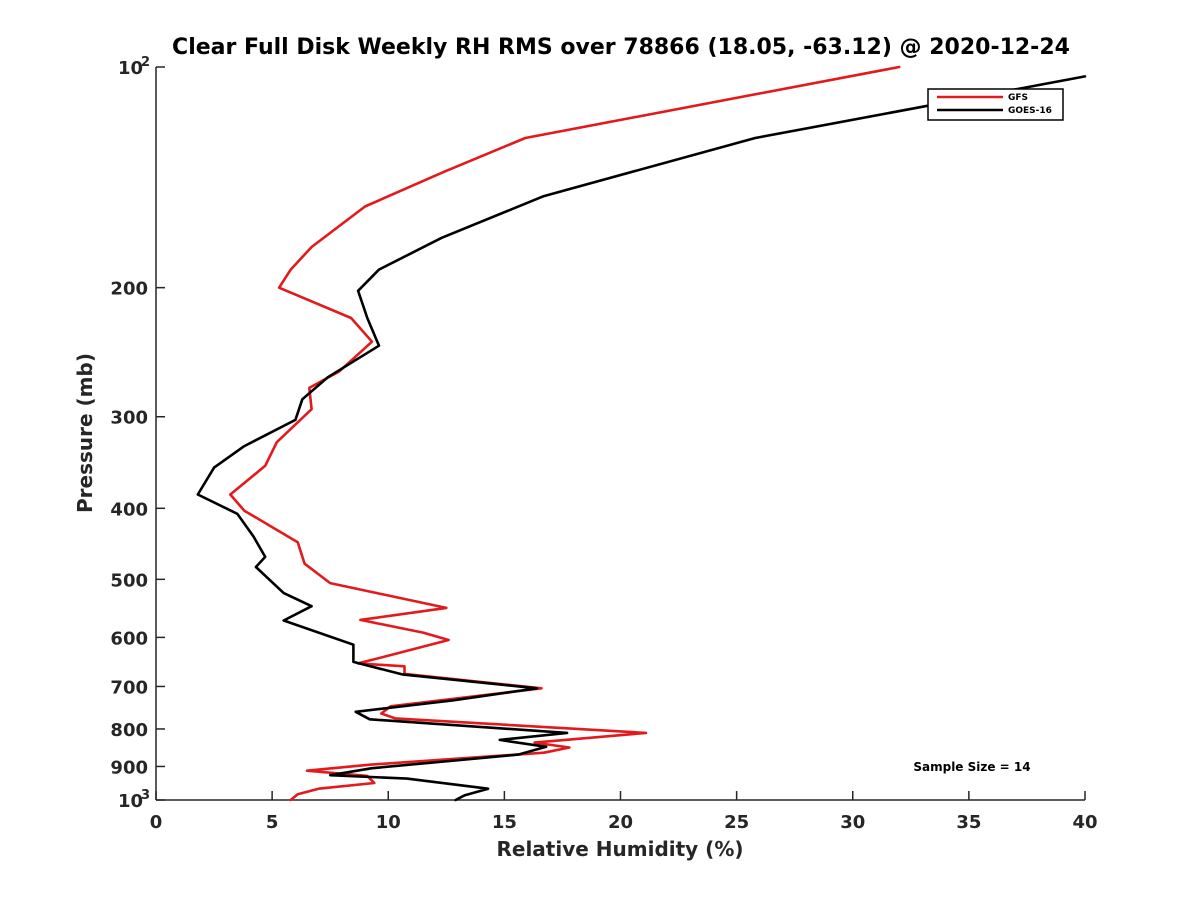 This screenshot has height=900, width=1200. I want to click on y-tick-label: 500, so click(129, 580).